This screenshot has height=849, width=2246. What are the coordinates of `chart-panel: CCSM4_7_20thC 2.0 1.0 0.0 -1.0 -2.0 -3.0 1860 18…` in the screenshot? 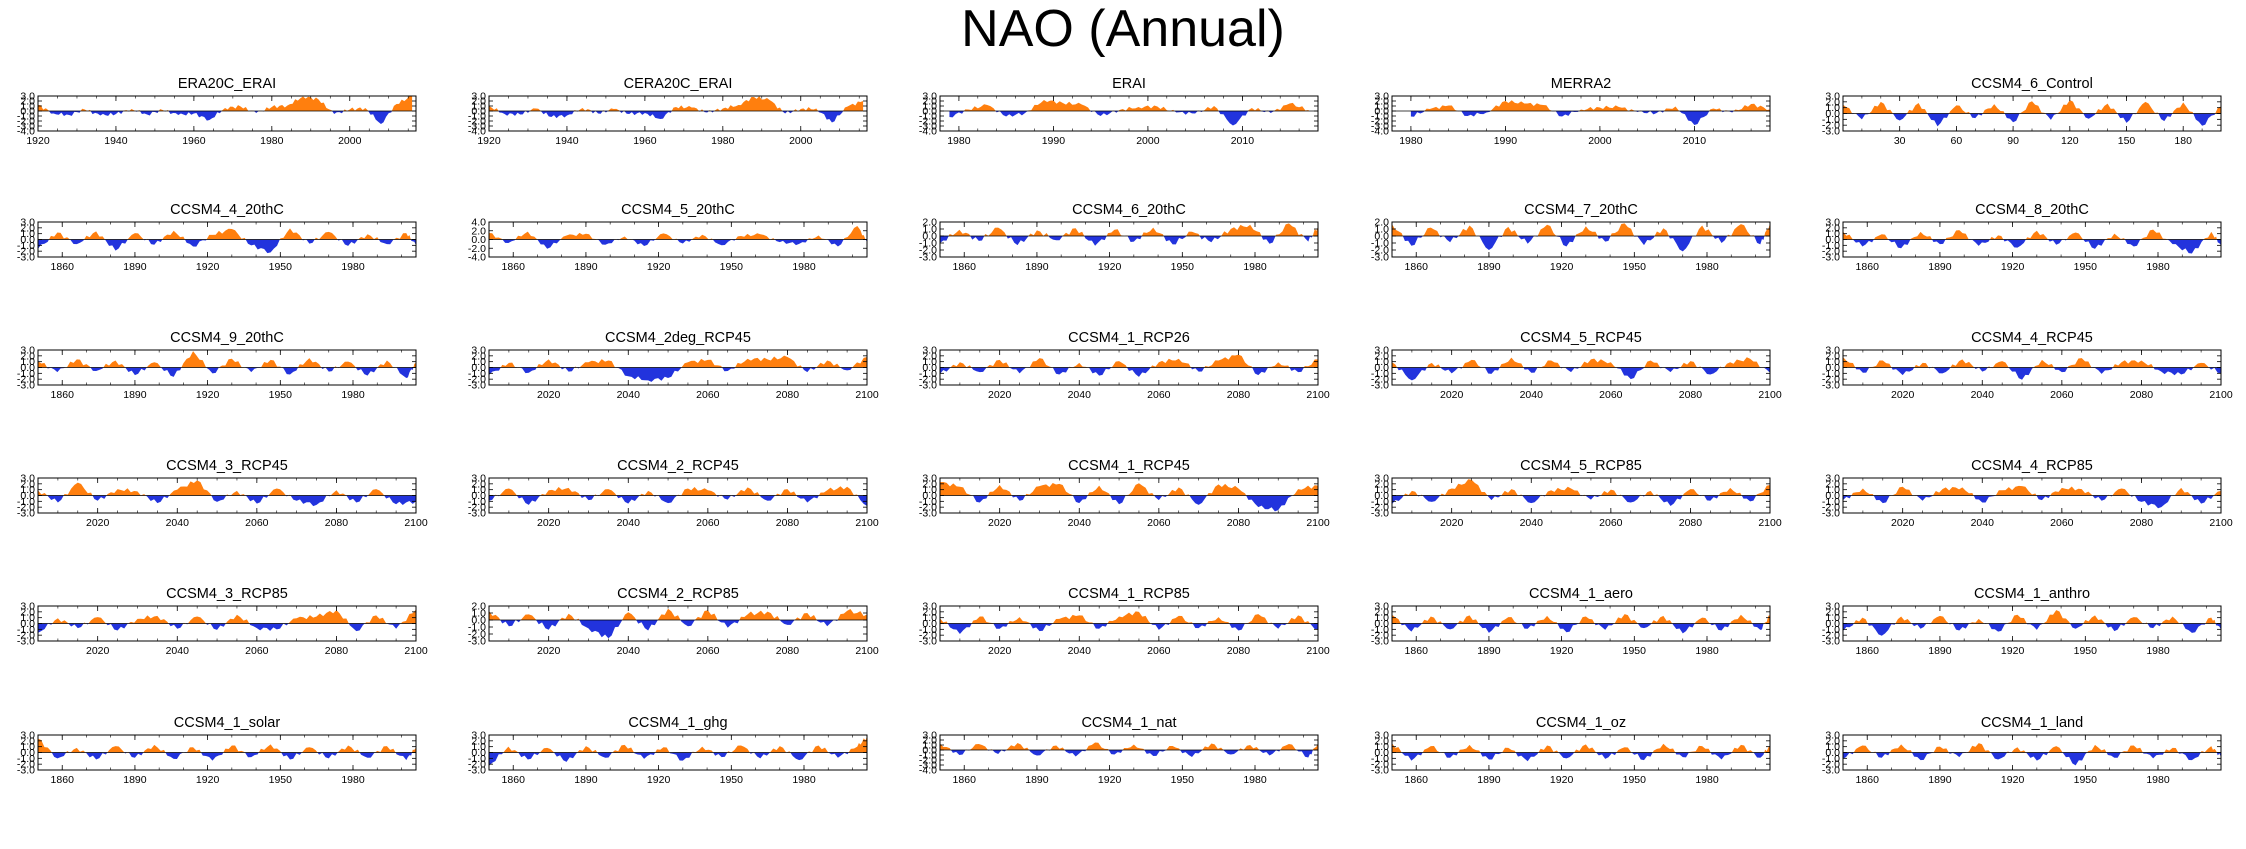 It's located at (1581, 240).